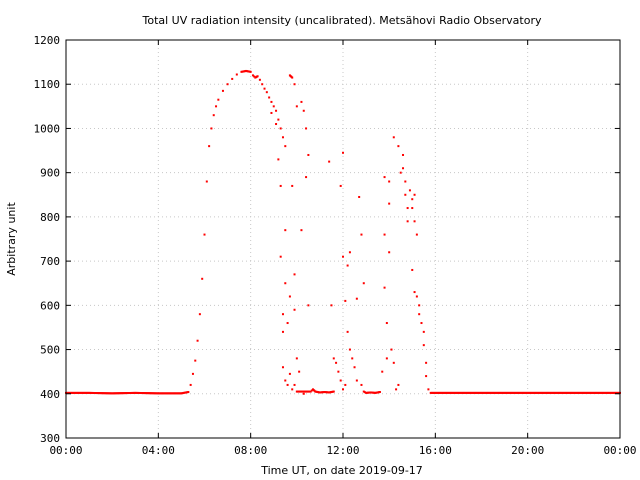  Describe the element at coordinates (435, 450) in the screenshot. I see `x-tick-label: 16:00` at that location.